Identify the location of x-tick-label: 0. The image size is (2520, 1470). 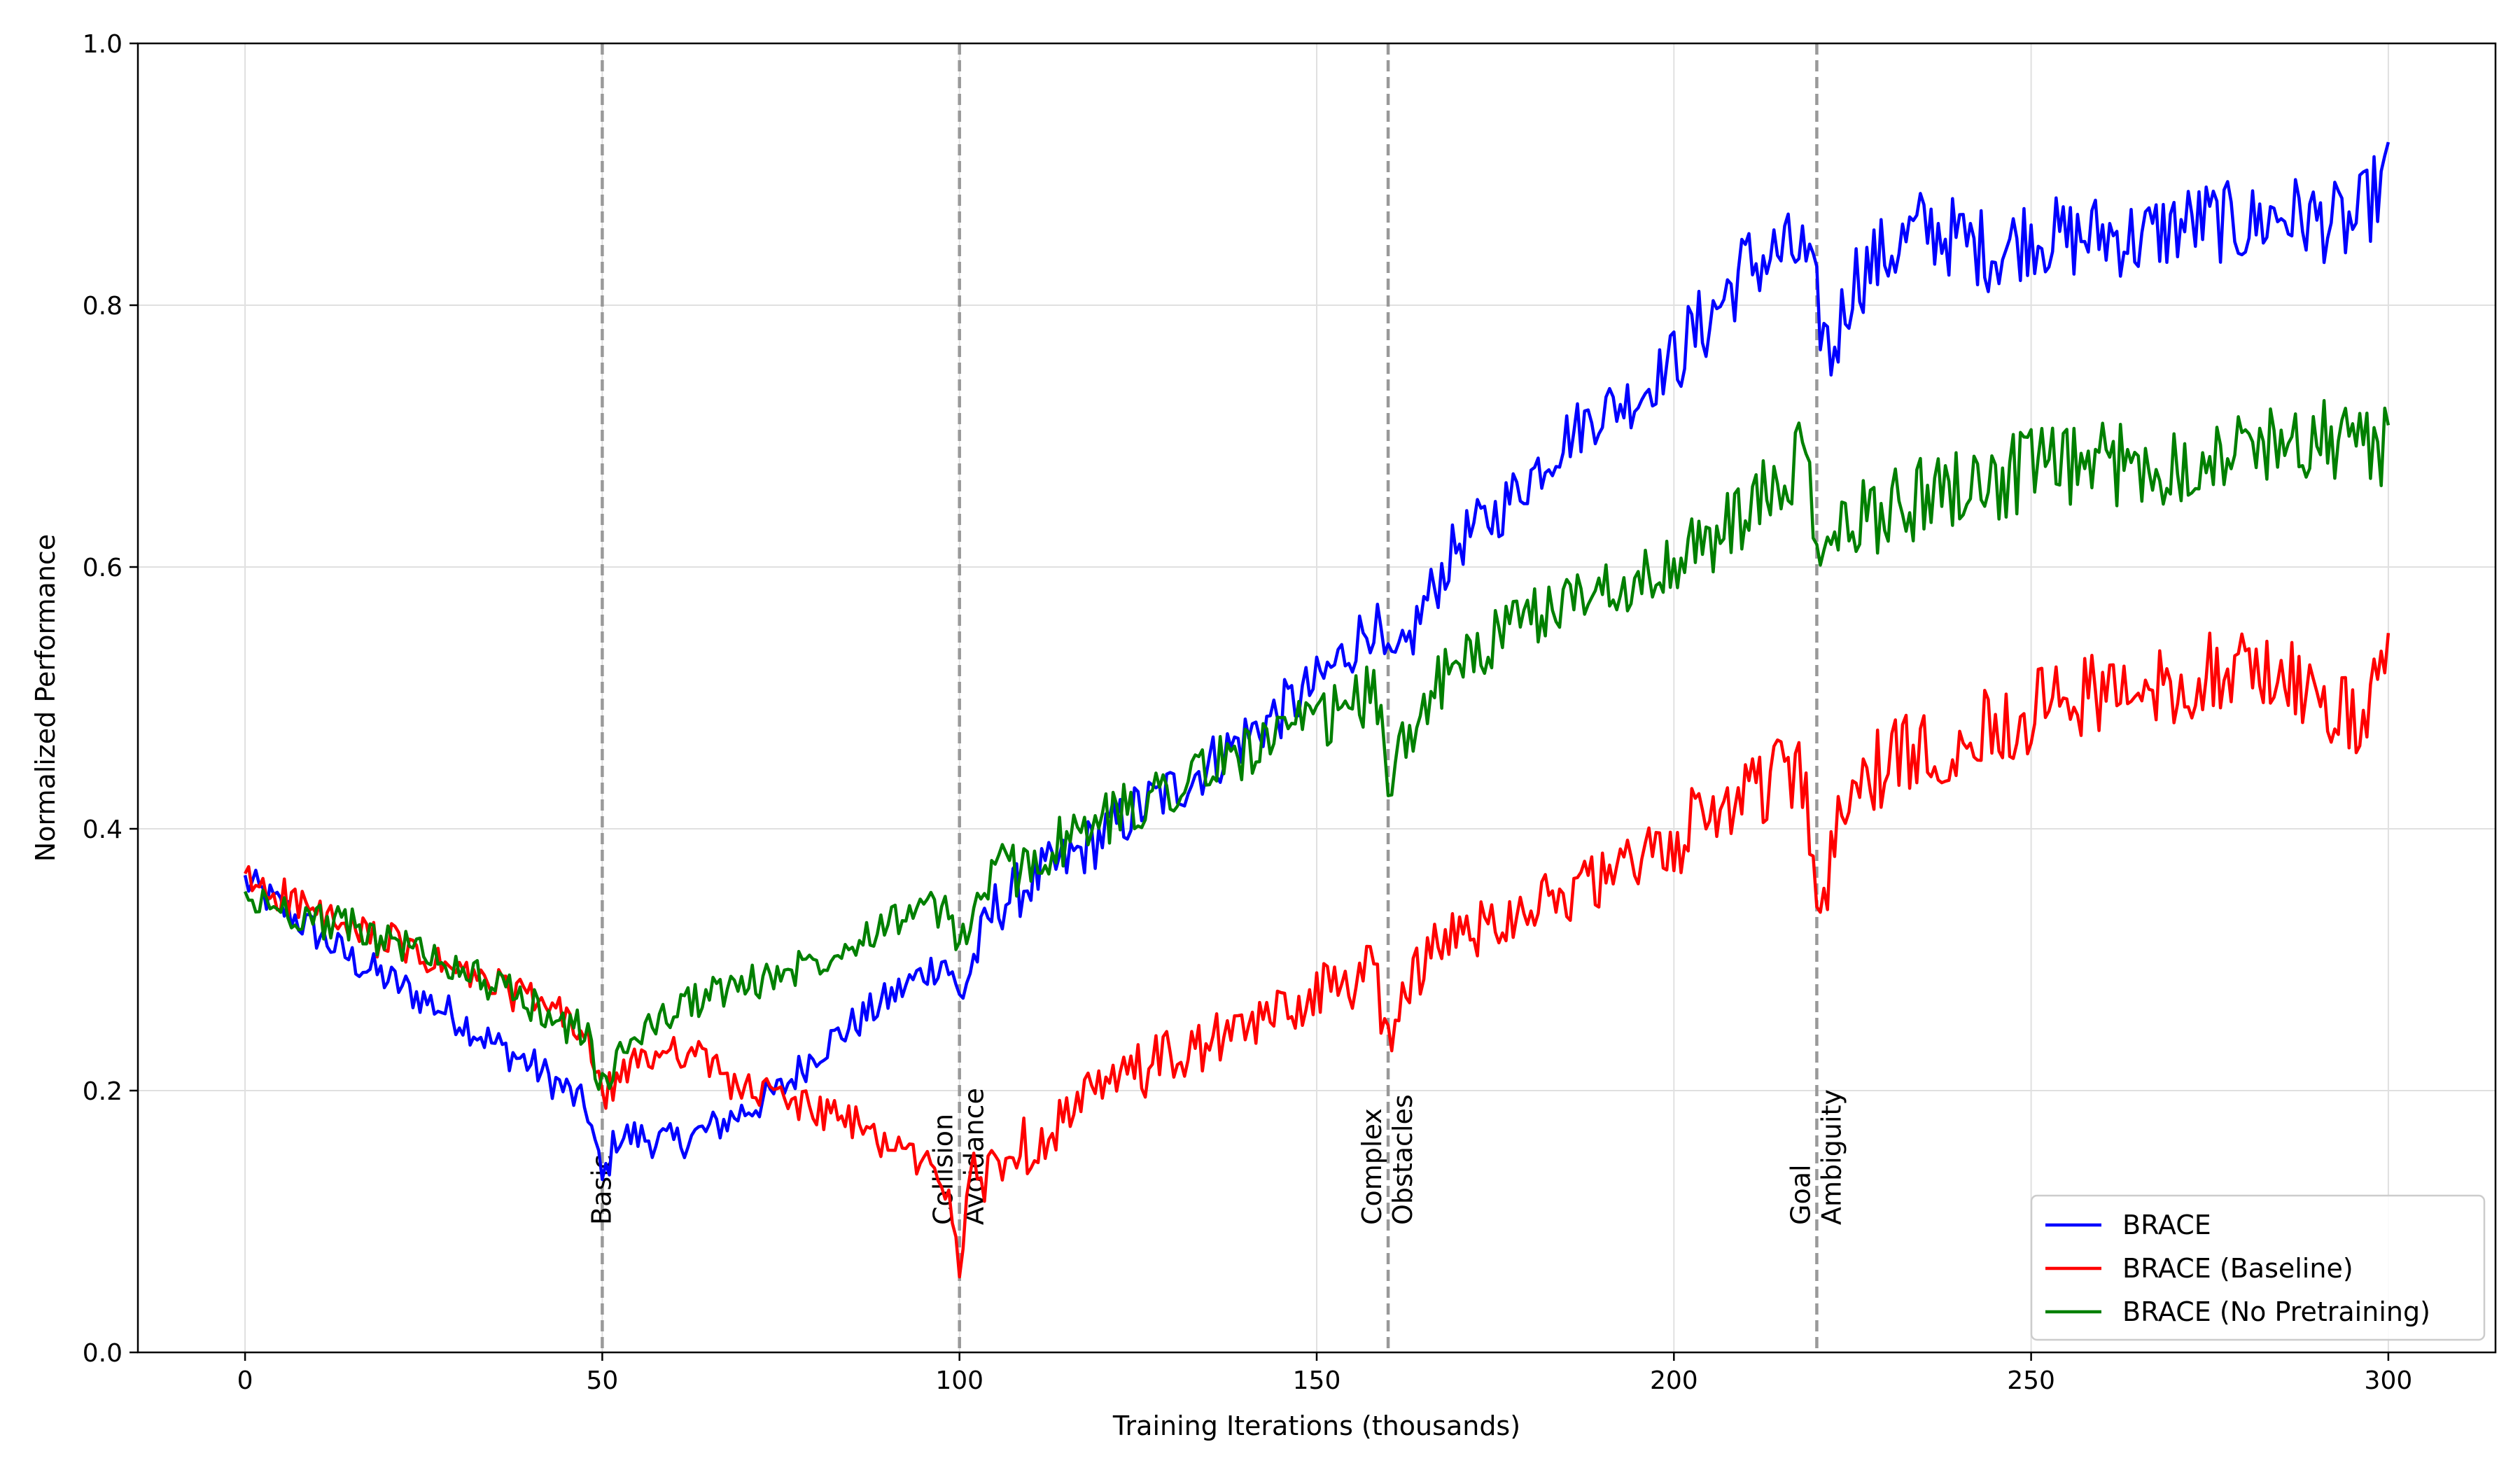
(245, 1380).